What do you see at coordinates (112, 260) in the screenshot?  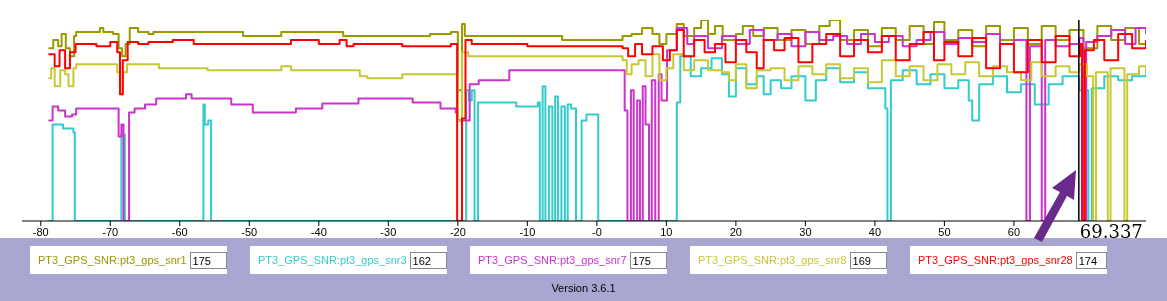 I see `text: PT3_GPS_SNR:pt3_gps_snr1` at bounding box center [112, 260].